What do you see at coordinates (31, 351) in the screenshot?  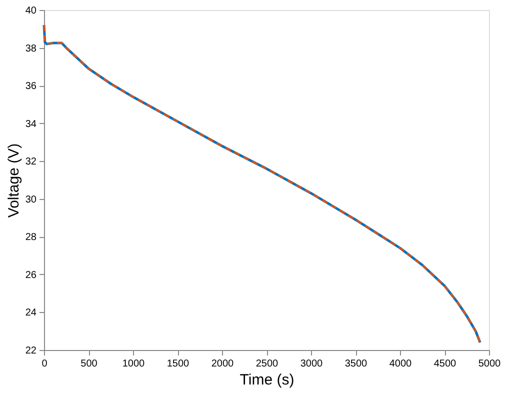 I see `y-tick-label: 22` at bounding box center [31, 351].